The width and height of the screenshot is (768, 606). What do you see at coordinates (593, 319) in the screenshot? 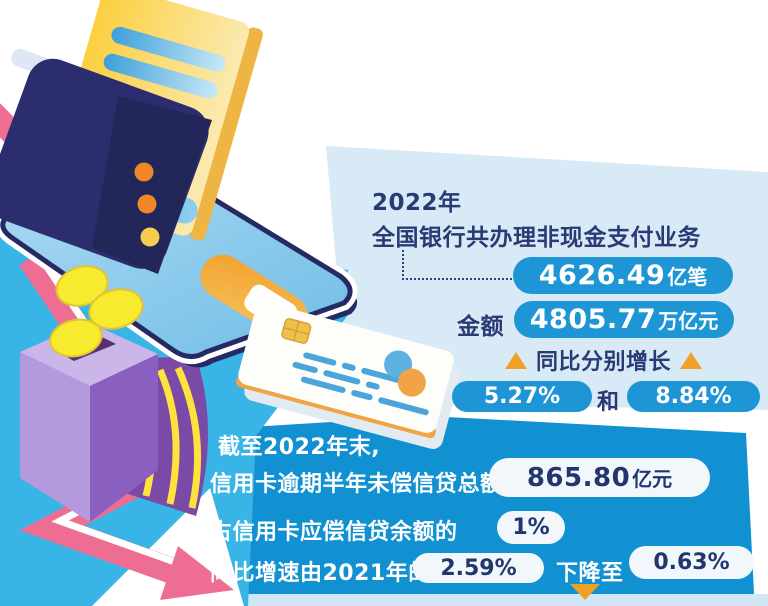
I see `amount-value: 4805.77` at bounding box center [593, 319].